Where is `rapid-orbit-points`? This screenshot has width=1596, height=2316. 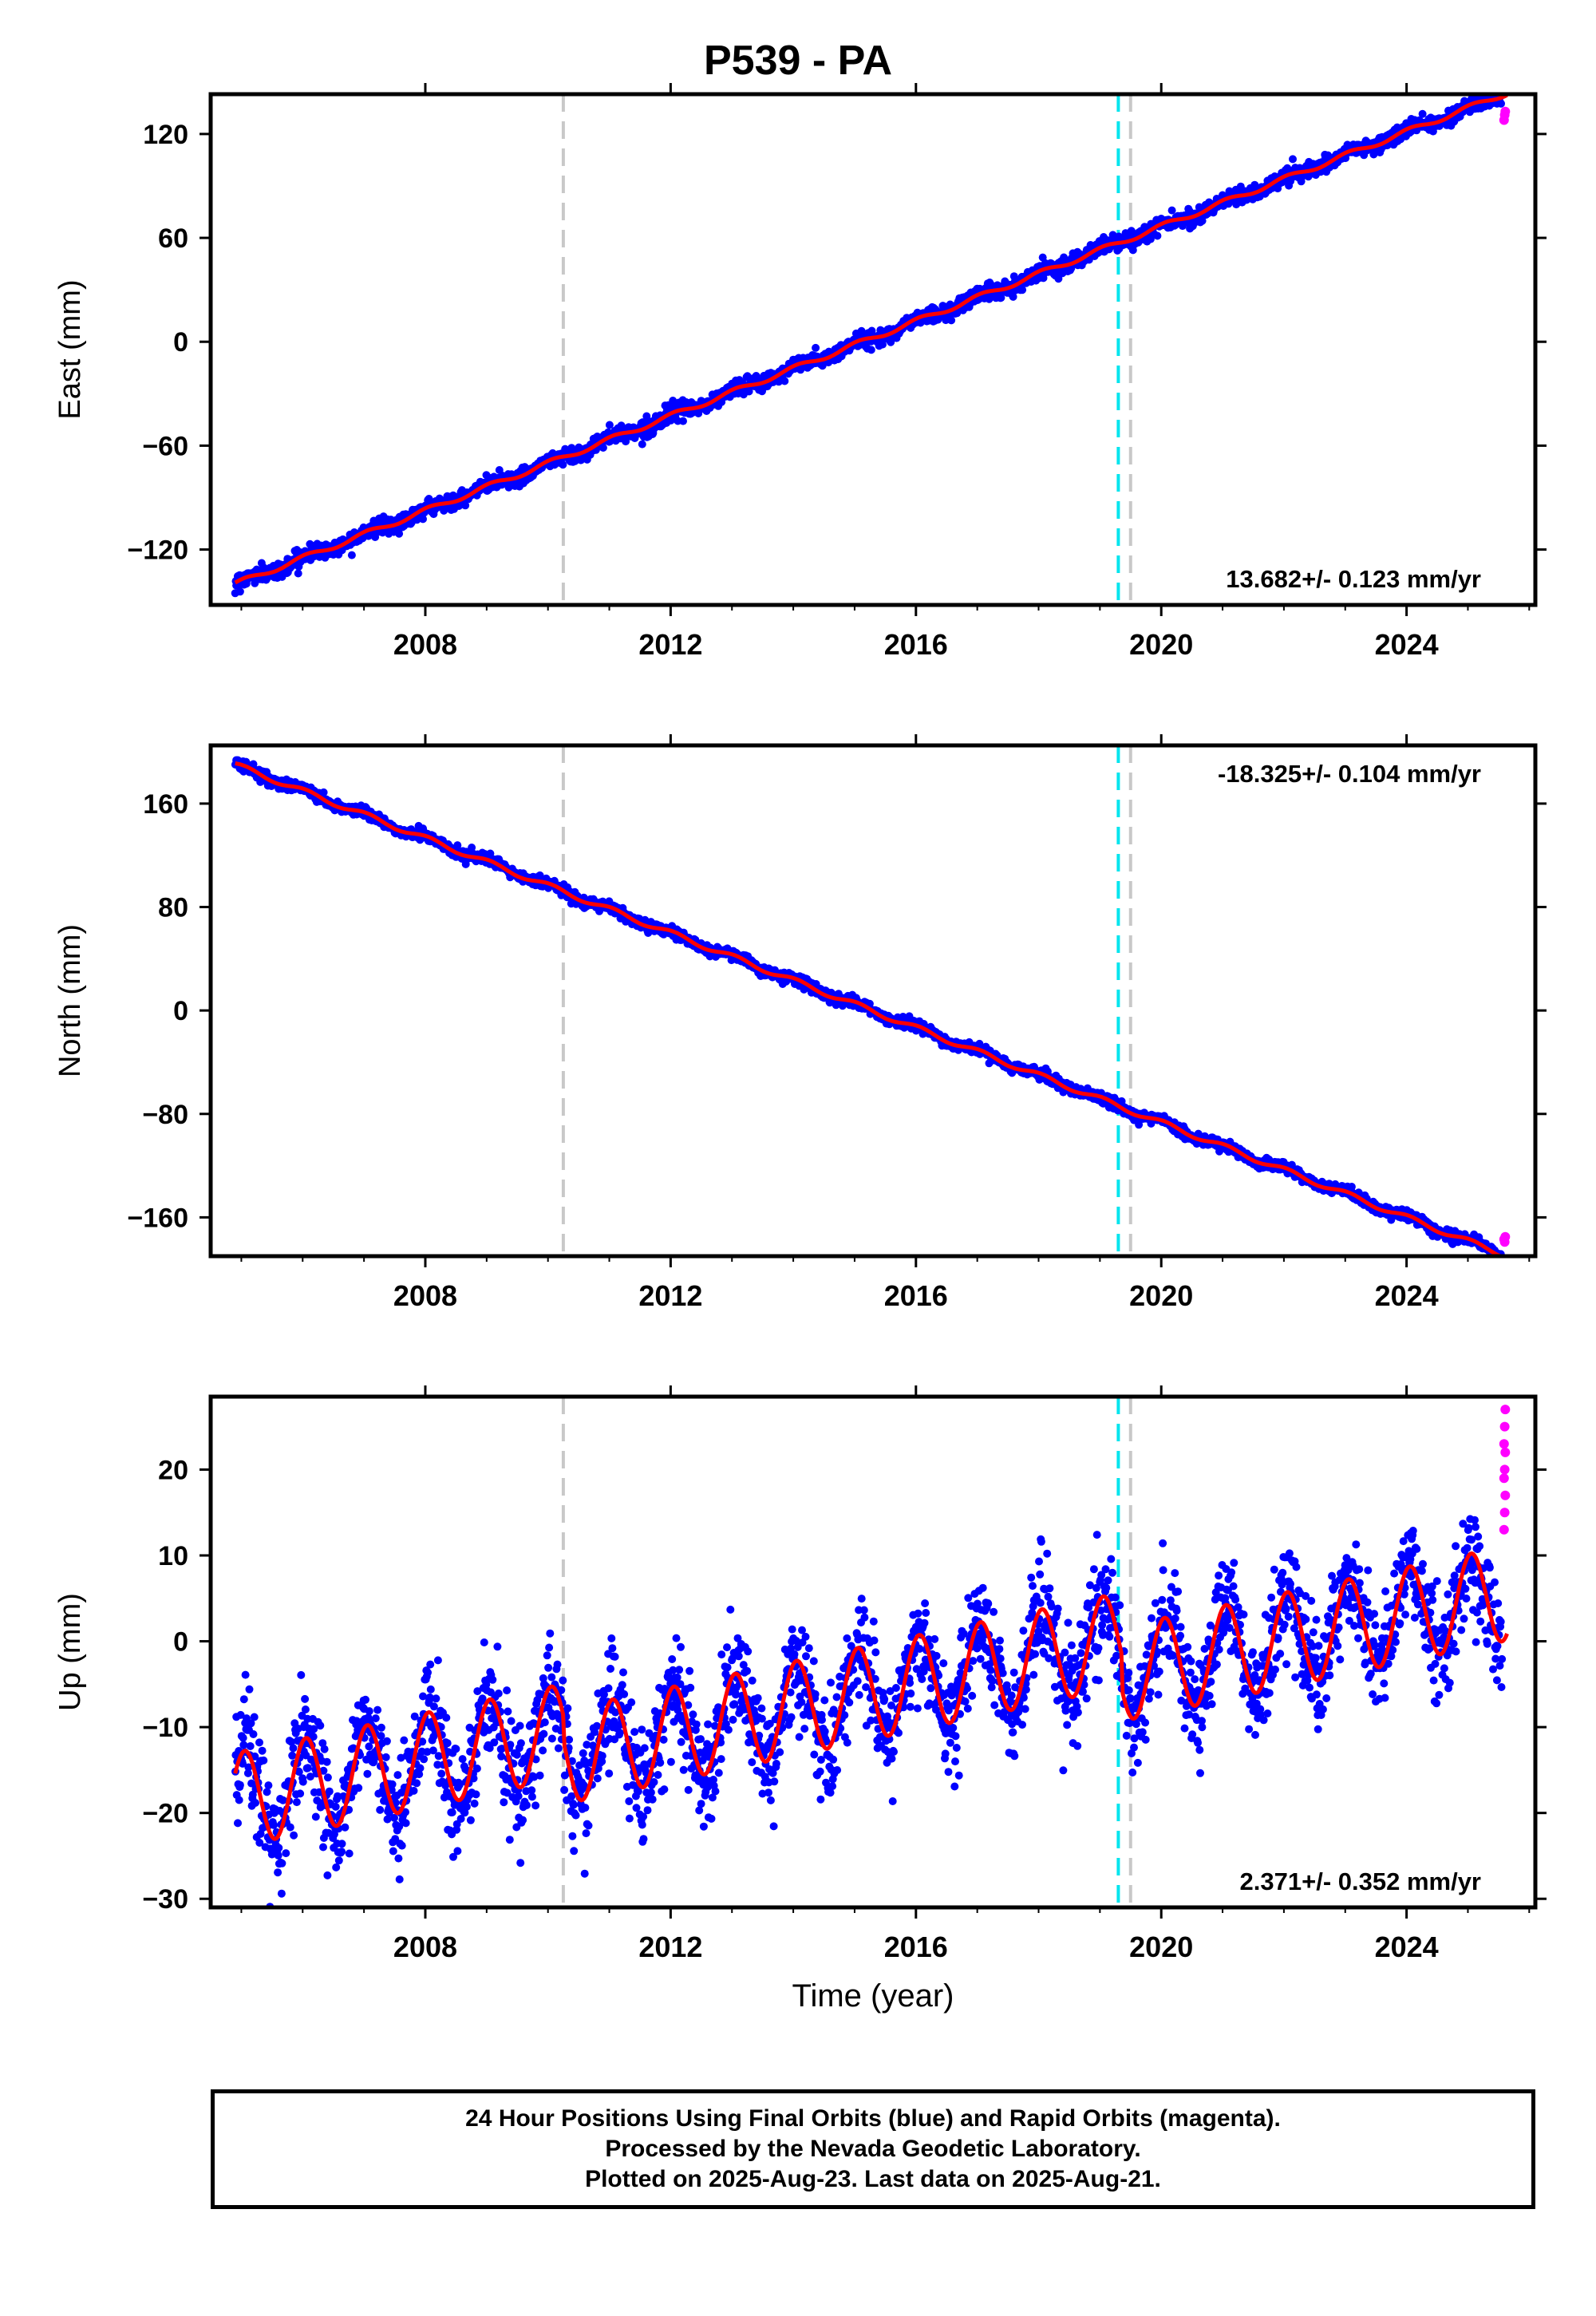 rapid-orbit-points is located at coordinates (1505, 115).